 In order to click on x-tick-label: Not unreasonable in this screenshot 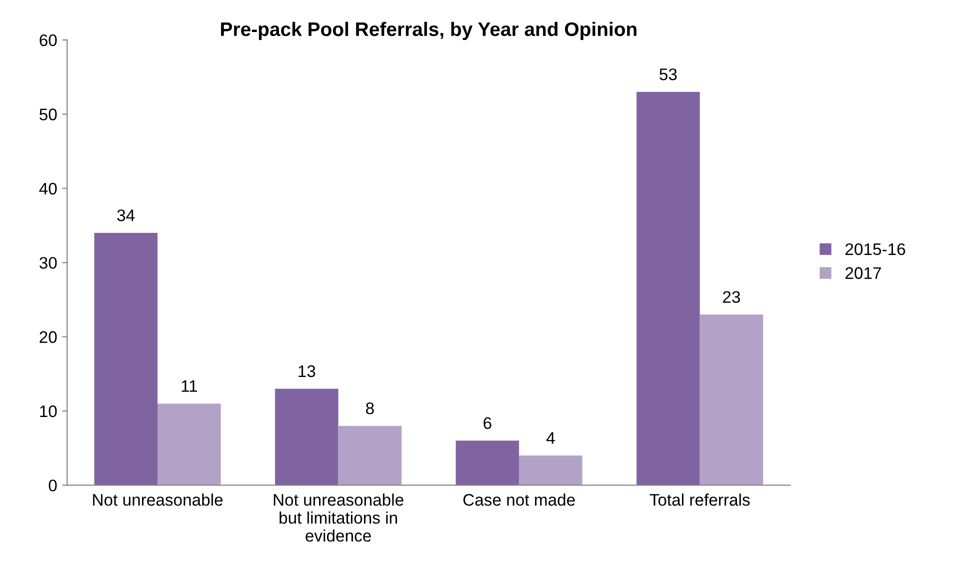, I will do `click(158, 500)`.